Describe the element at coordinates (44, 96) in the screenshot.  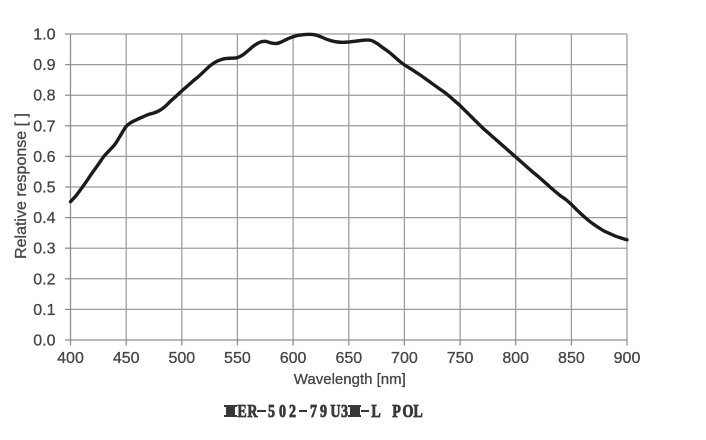
I see `svg-text: 0.8` at that location.